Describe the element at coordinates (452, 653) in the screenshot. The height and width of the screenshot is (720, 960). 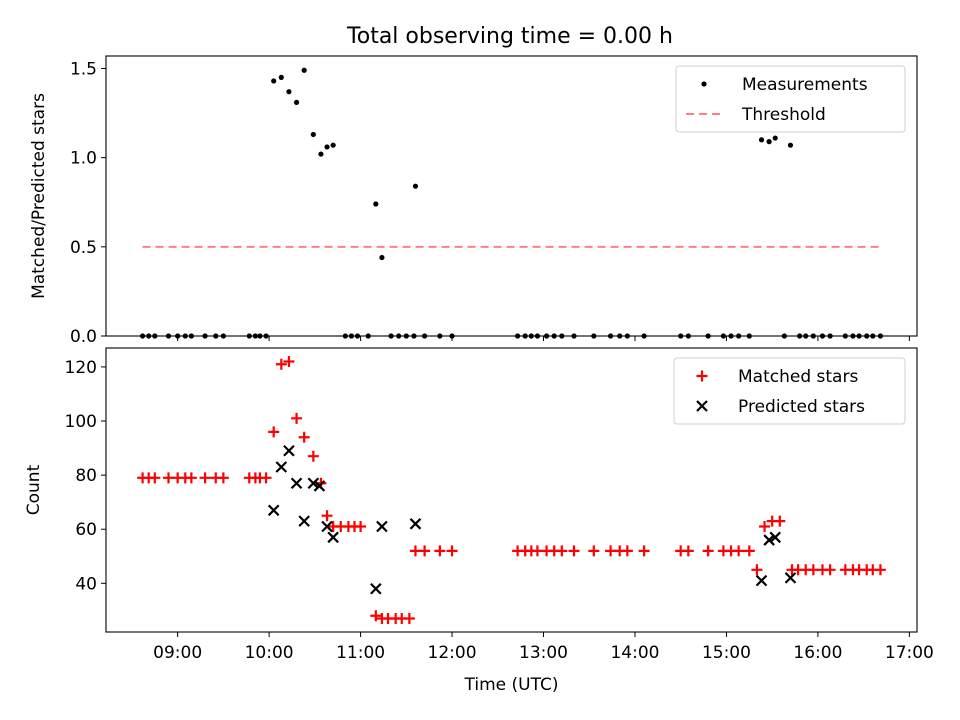
I see `x-tick-label: 12:00` at that location.